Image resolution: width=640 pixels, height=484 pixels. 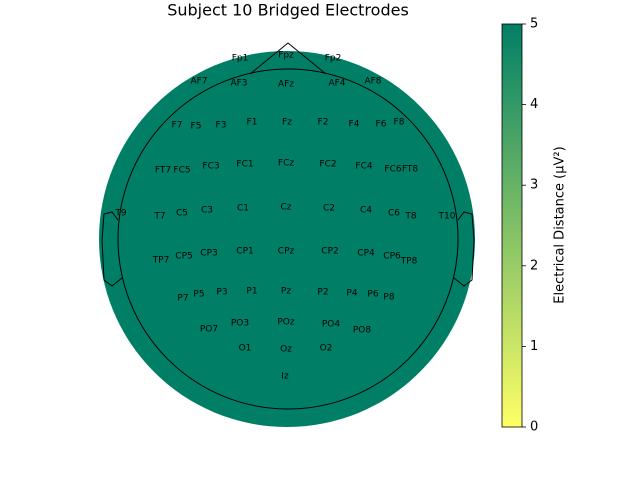 I want to click on electrode-label: P1, so click(x=251, y=292).